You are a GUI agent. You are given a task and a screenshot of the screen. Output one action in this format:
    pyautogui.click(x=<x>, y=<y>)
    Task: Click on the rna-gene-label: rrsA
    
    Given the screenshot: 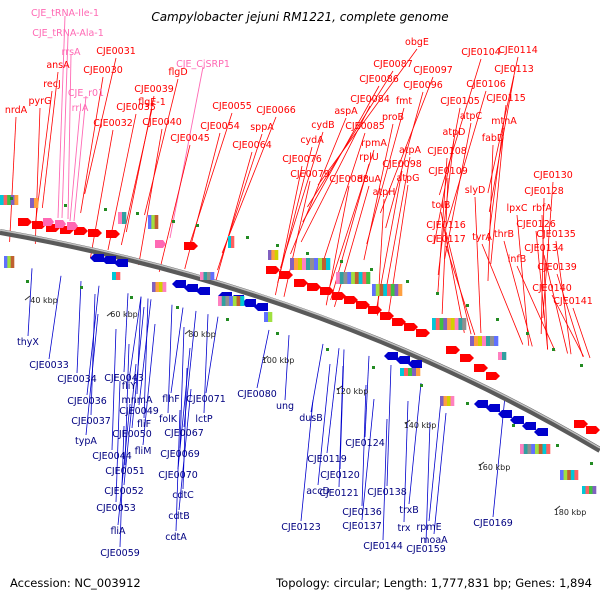 What is the action you would take?
    pyautogui.click(x=71, y=52)
    